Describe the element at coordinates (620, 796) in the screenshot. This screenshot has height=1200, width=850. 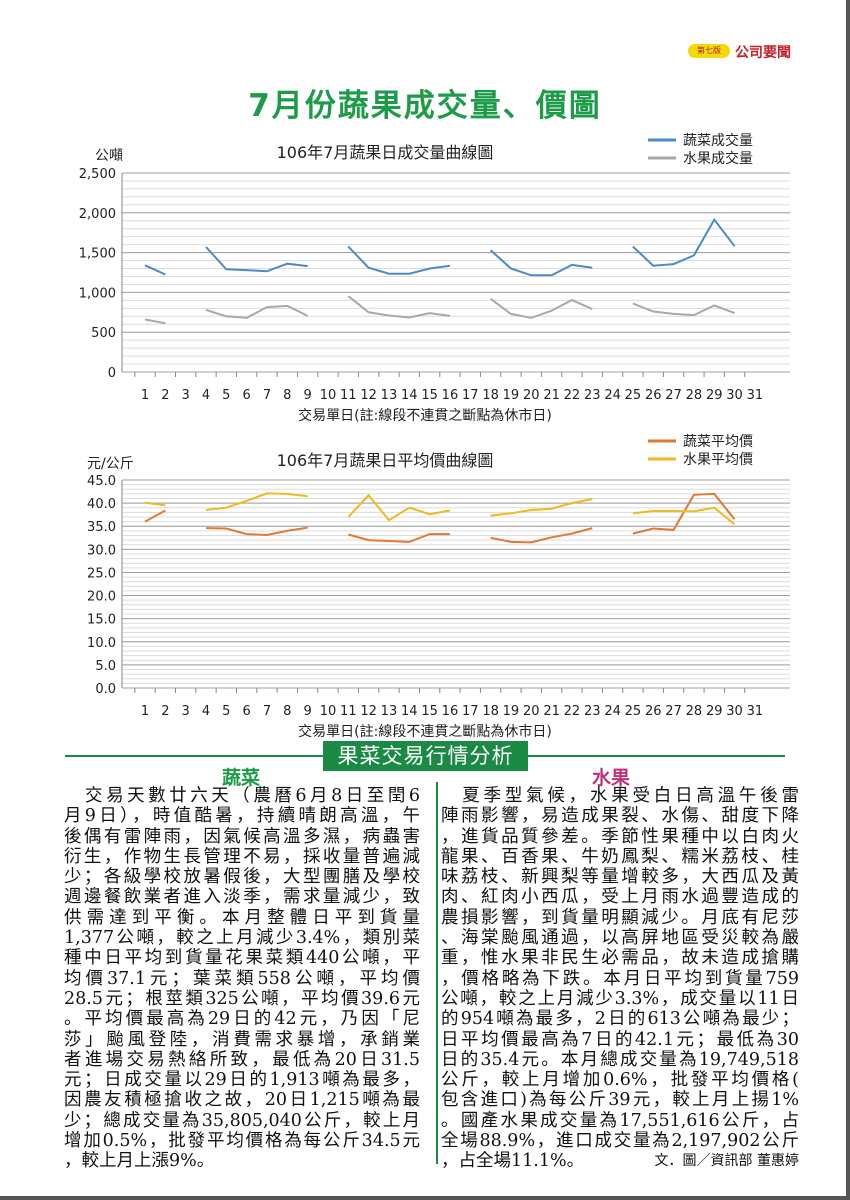
I see `text-line: 夏季型氣候，水果受白日高溫午後雷` at that location.